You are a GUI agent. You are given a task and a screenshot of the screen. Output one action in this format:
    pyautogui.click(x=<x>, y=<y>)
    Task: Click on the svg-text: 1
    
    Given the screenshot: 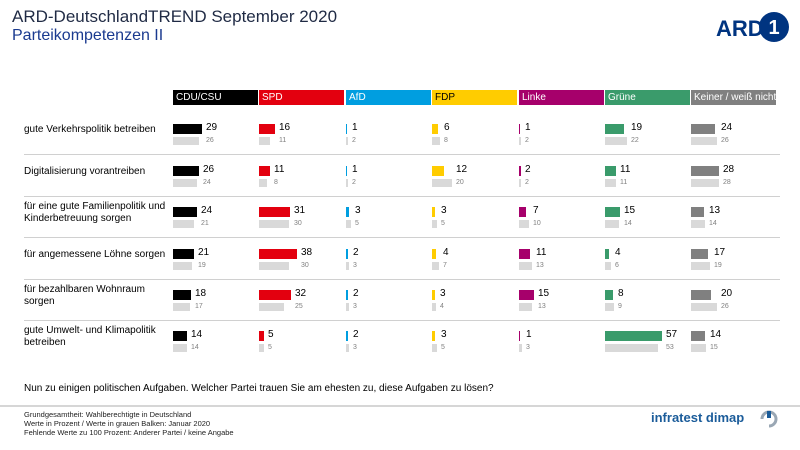 What is the action you would take?
    pyautogui.click(x=773, y=28)
    